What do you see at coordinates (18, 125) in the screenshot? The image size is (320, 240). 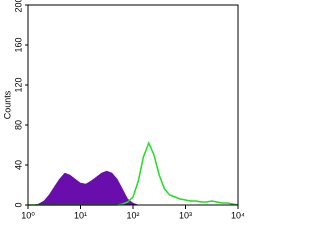 I see `y-tick-label: 80` at bounding box center [18, 125].